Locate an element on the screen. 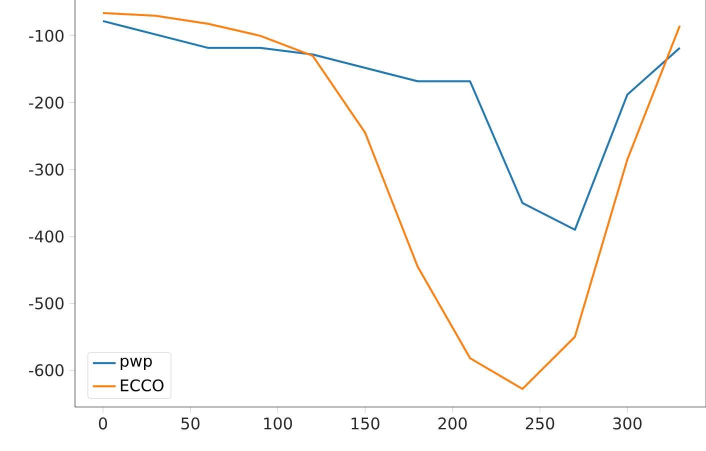  y-tick-label: -300 is located at coordinates (46, 170).